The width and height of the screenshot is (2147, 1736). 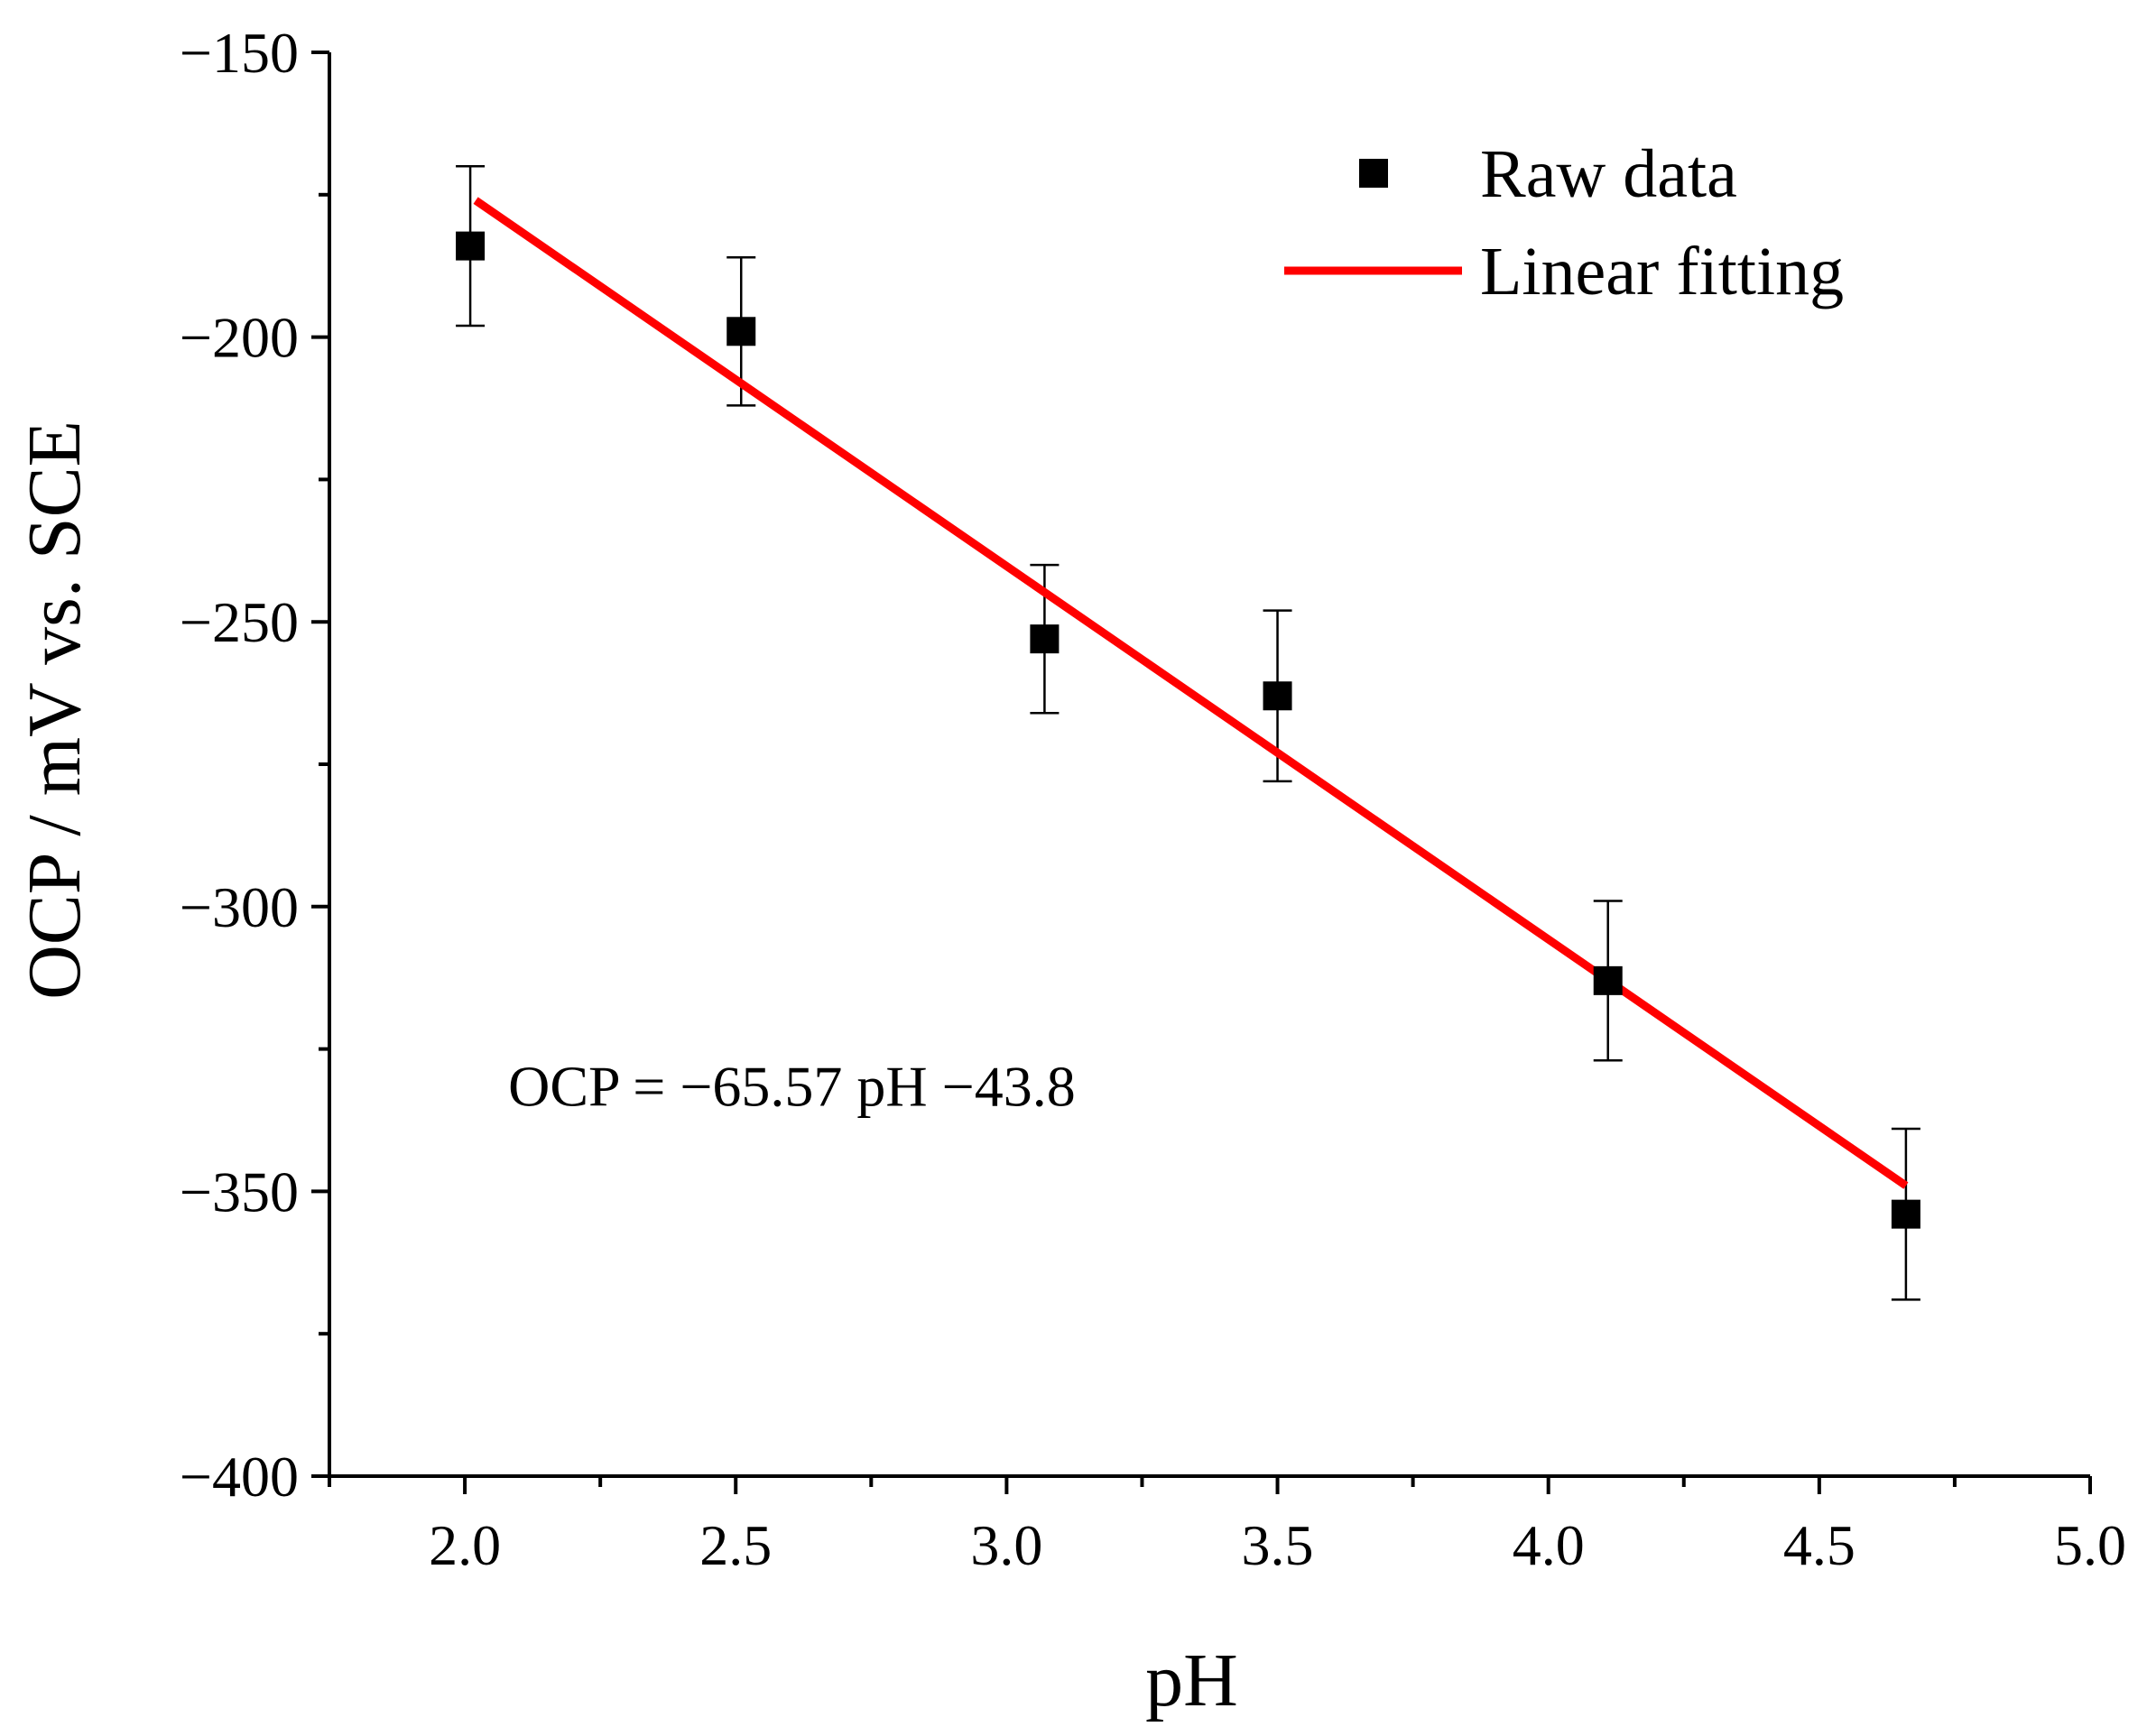 I want to click on x-tick-label: 4.5, so click(x=1819, y=1545).